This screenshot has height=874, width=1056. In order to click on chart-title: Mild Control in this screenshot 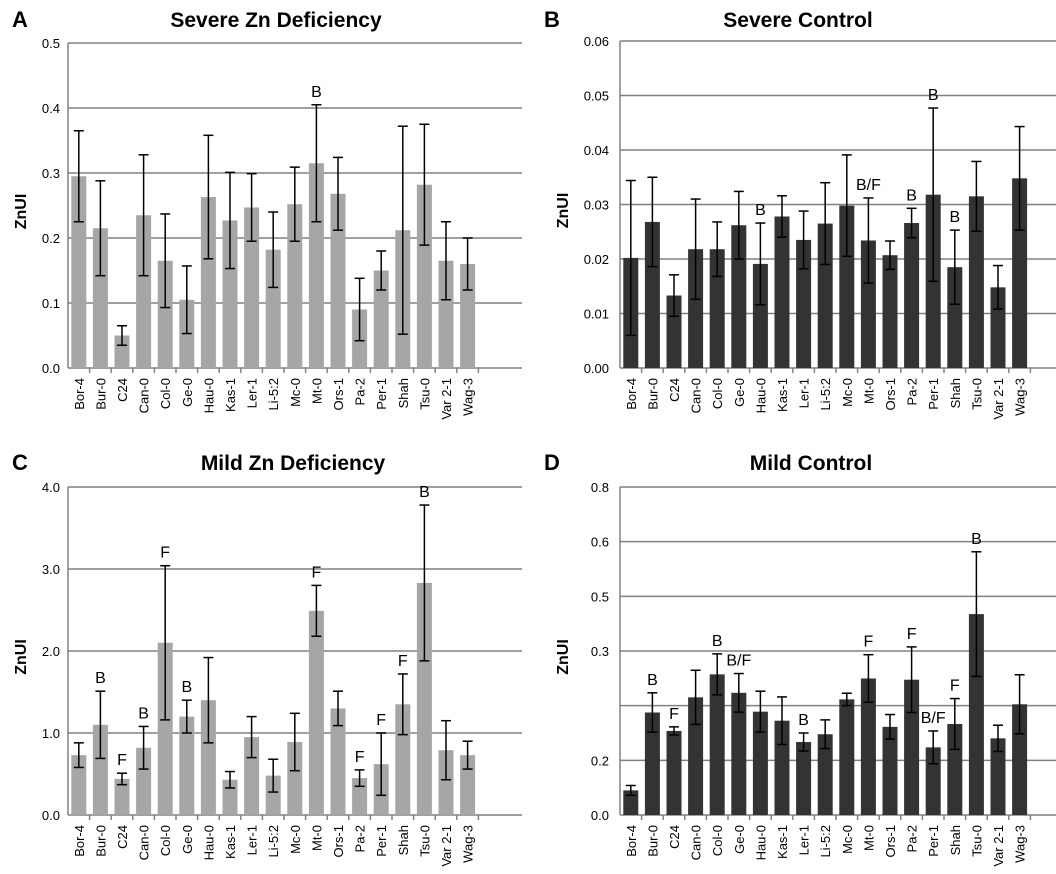, I will do `click(811, 463)`.